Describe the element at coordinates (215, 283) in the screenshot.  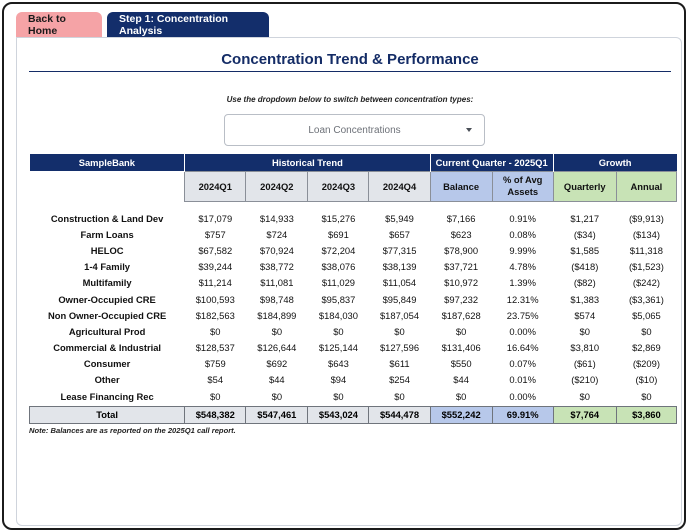
I see `table-cell: $11,214` at that location.